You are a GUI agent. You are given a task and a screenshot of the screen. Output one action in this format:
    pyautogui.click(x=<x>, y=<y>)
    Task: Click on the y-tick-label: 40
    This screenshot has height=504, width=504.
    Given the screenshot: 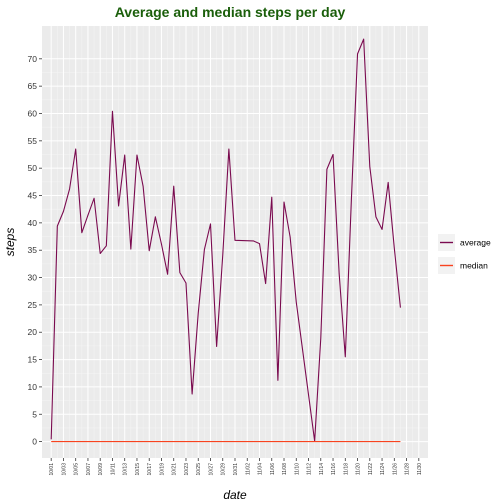 What is the action you would take?
    pyautogui.click(x=33, y=223)
    